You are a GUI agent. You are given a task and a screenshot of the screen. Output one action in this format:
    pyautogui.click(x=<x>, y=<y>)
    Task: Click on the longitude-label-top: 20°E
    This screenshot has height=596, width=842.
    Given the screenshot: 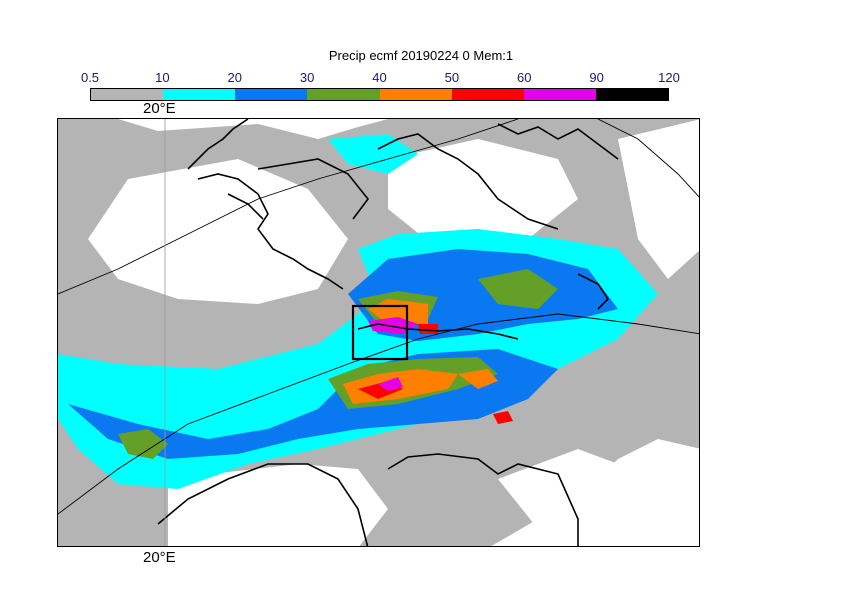 What is the action you would take?
    pyautogui.click(x=159, y=108)
    